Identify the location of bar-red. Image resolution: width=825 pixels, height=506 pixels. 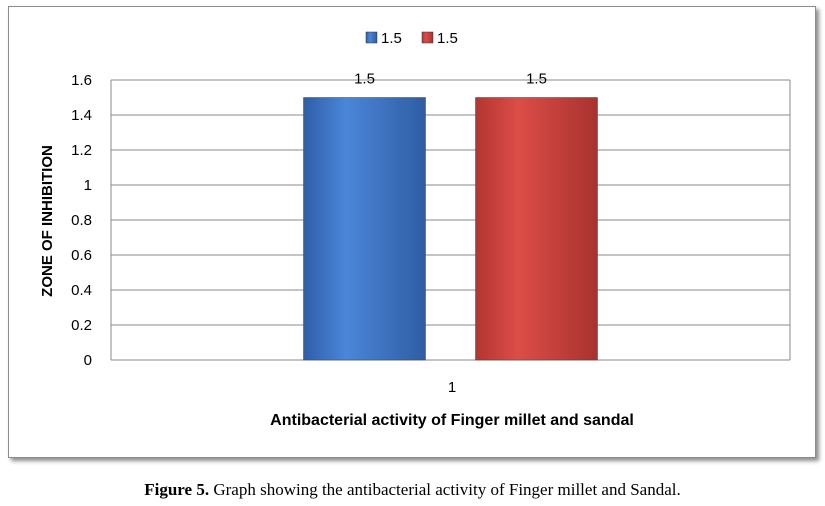
(536, 229).